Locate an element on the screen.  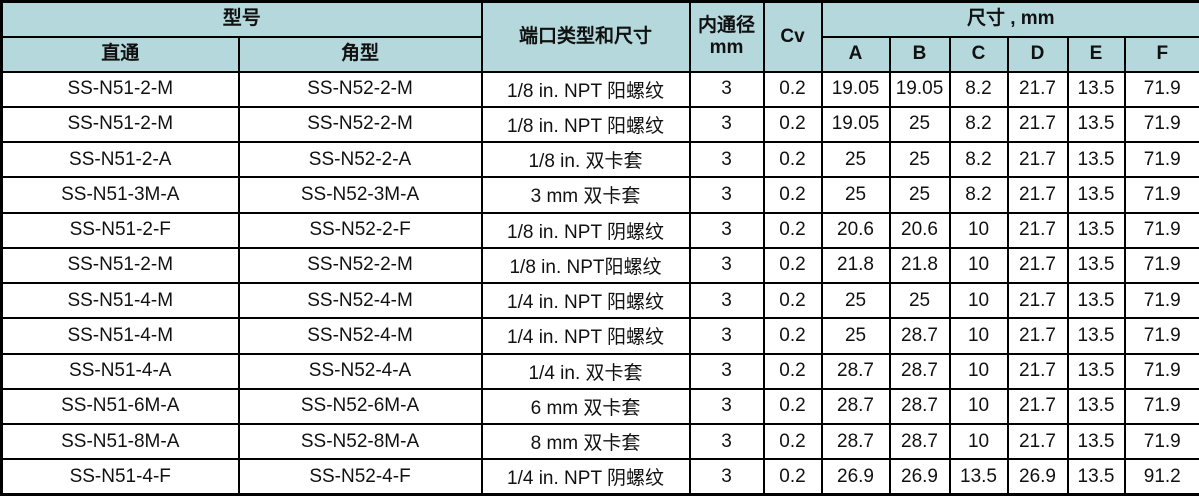
cell-c: 13.5 is located at coordinates (978, 477).